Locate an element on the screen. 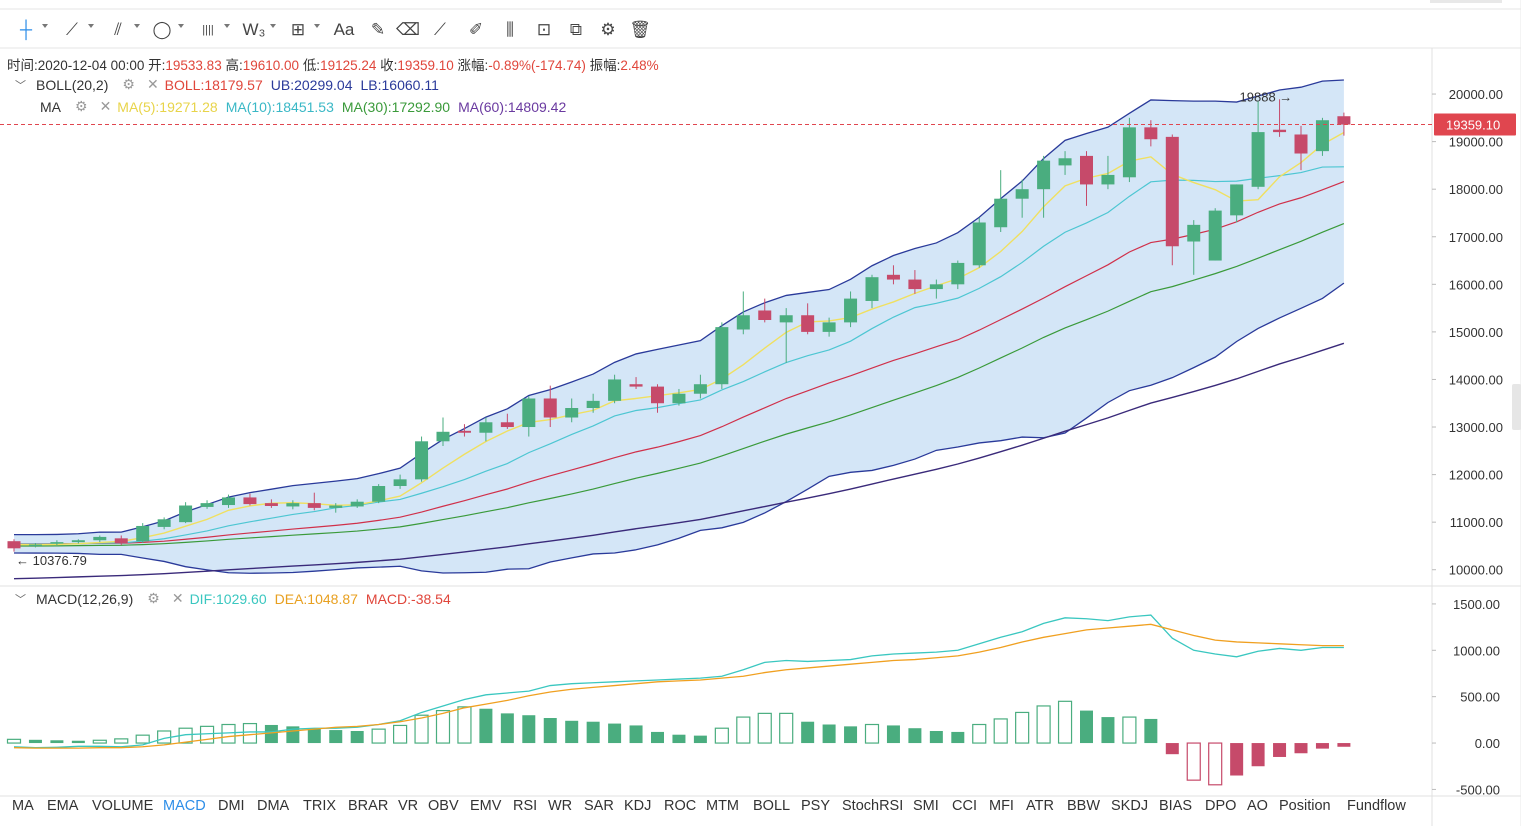 This screenshot has width=1521, height=826. tab-skdj: SKDJ is located at coordinates (1130, 806).